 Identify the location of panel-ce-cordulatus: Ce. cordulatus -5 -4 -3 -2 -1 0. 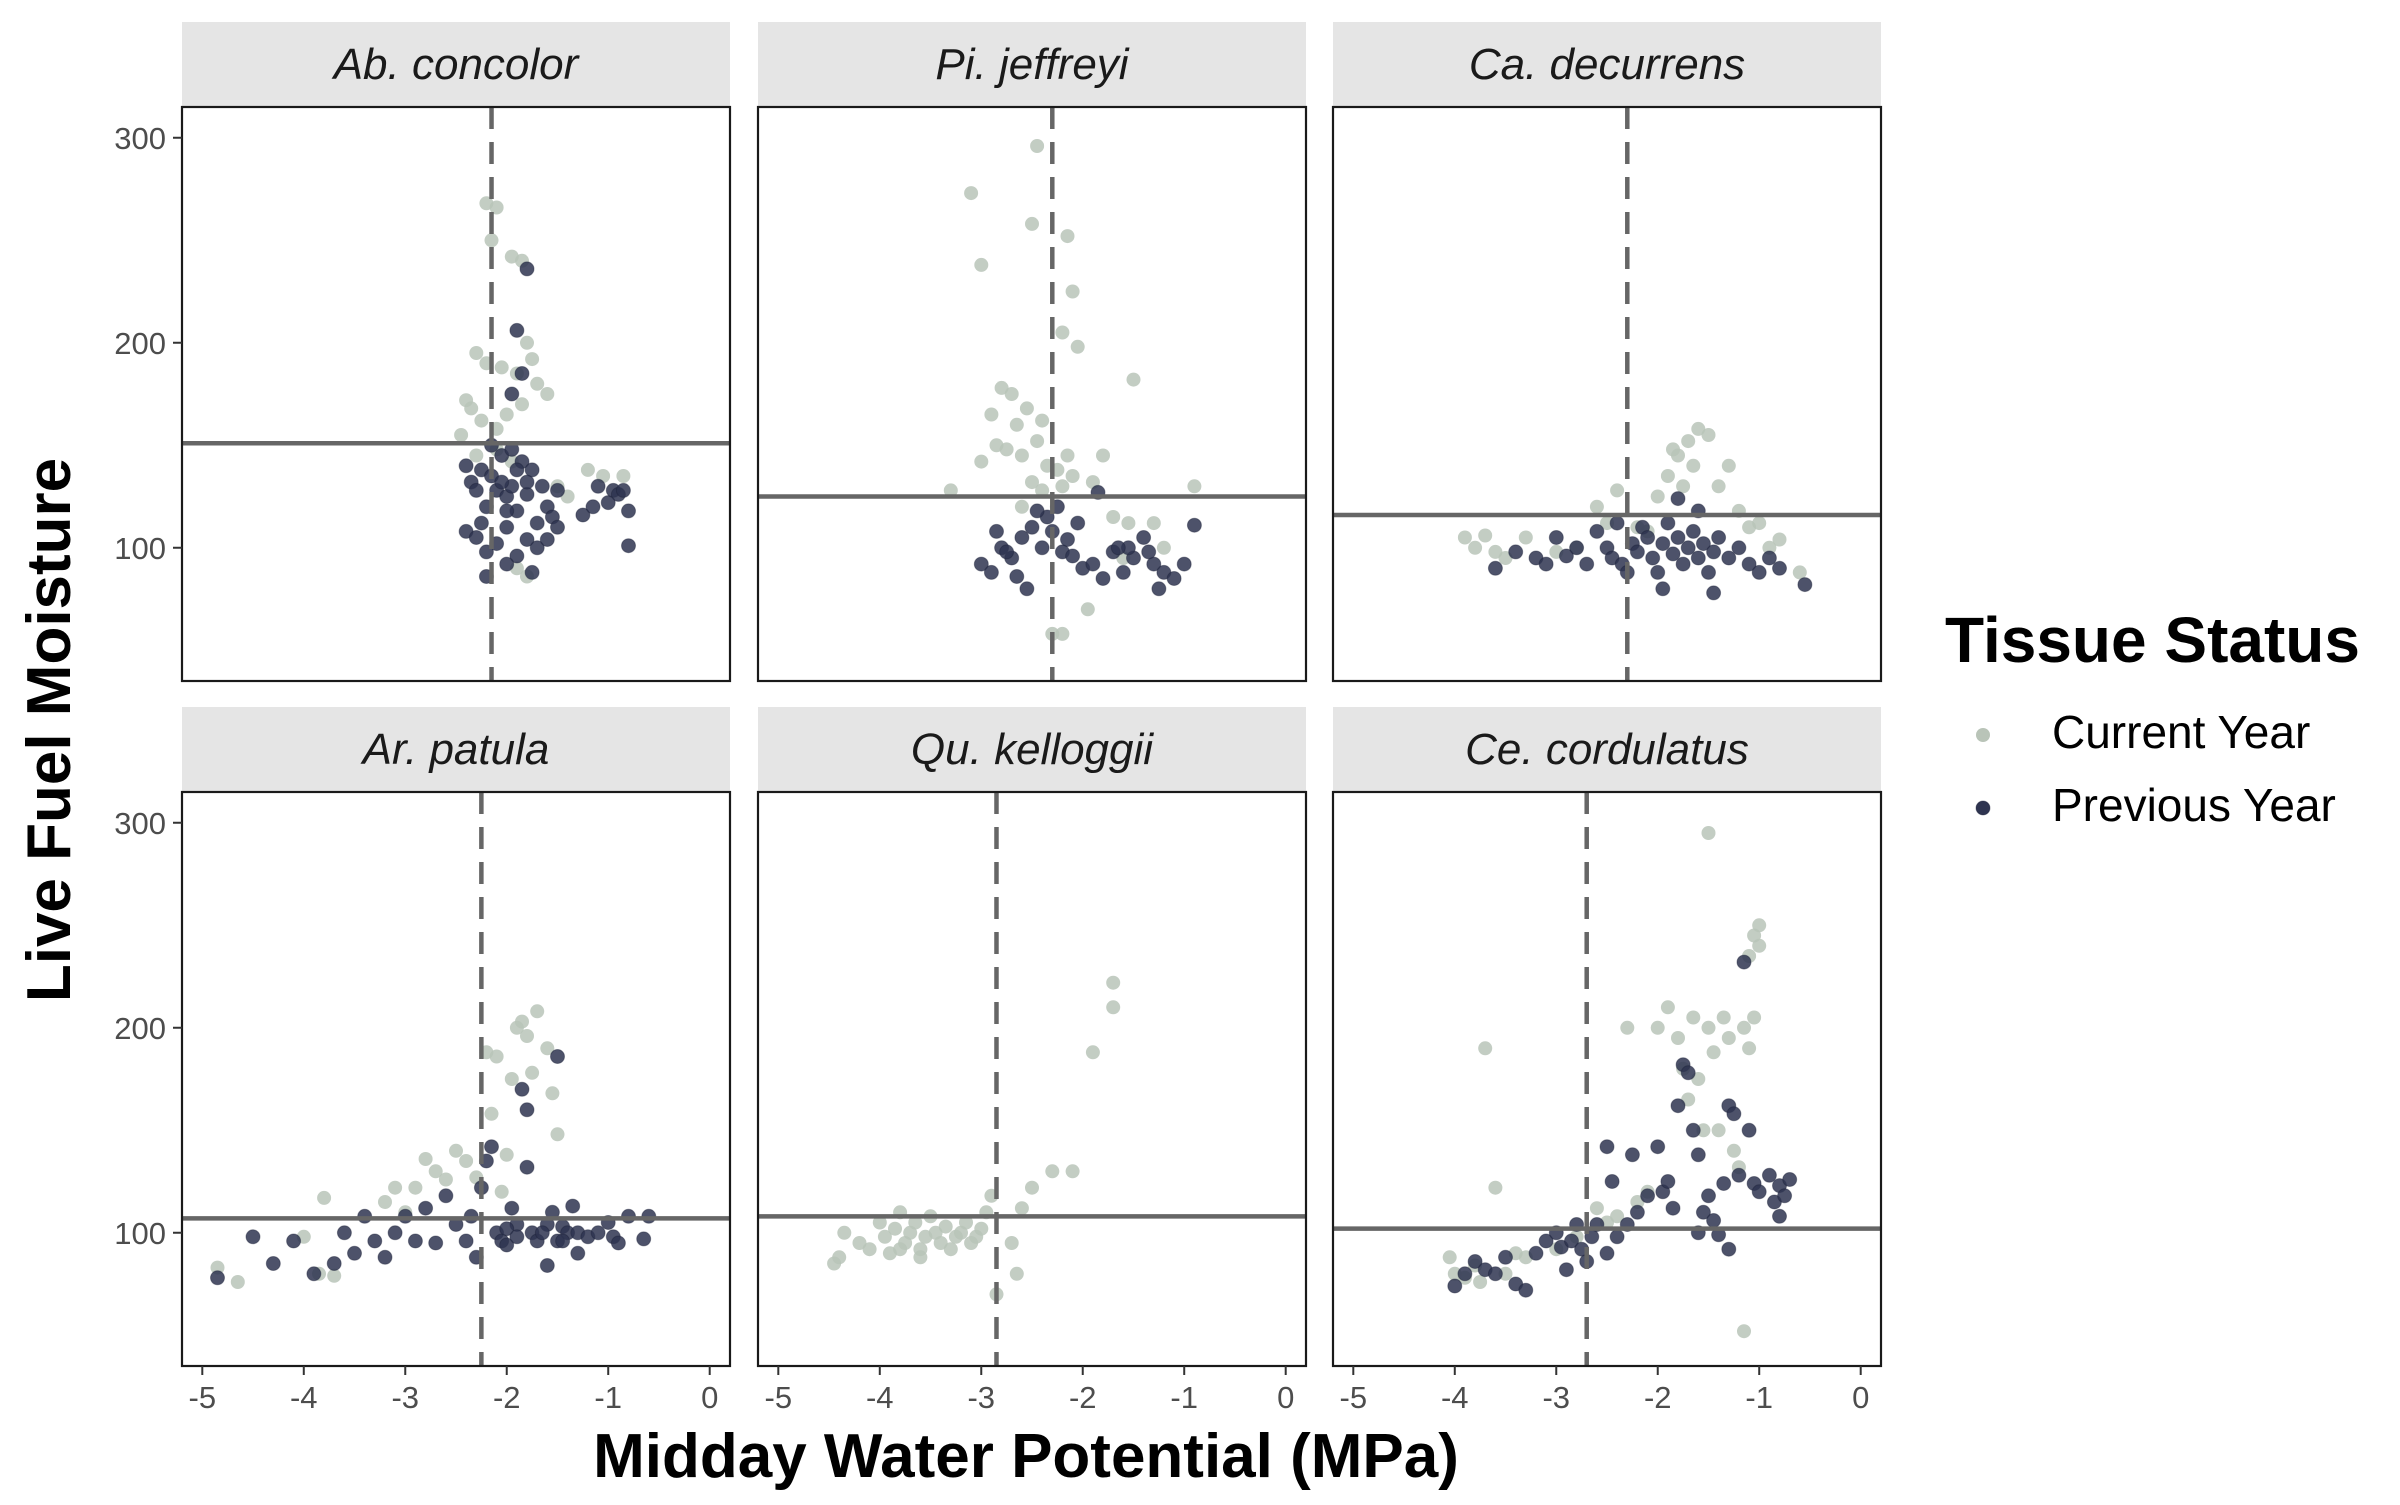
(1607, 1061).